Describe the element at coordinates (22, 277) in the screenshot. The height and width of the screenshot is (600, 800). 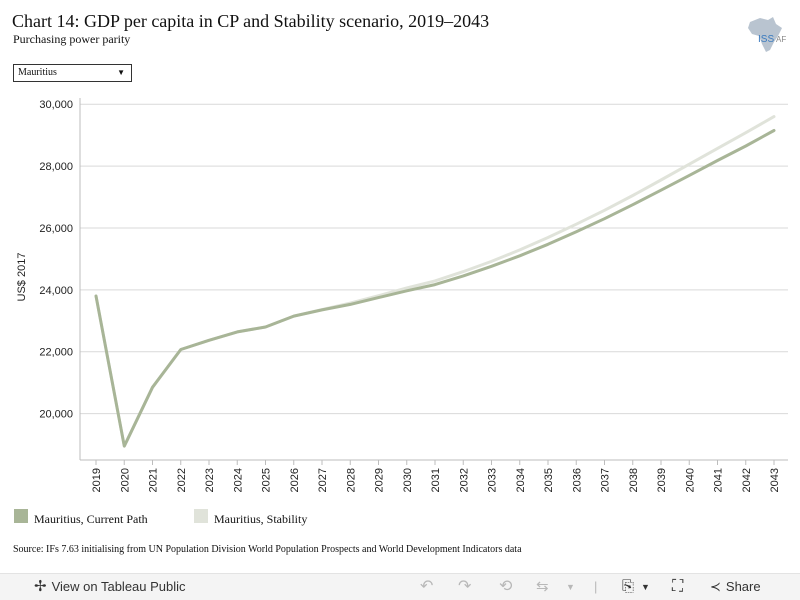
I see `y-axis-label: US$ 2017` at that location.